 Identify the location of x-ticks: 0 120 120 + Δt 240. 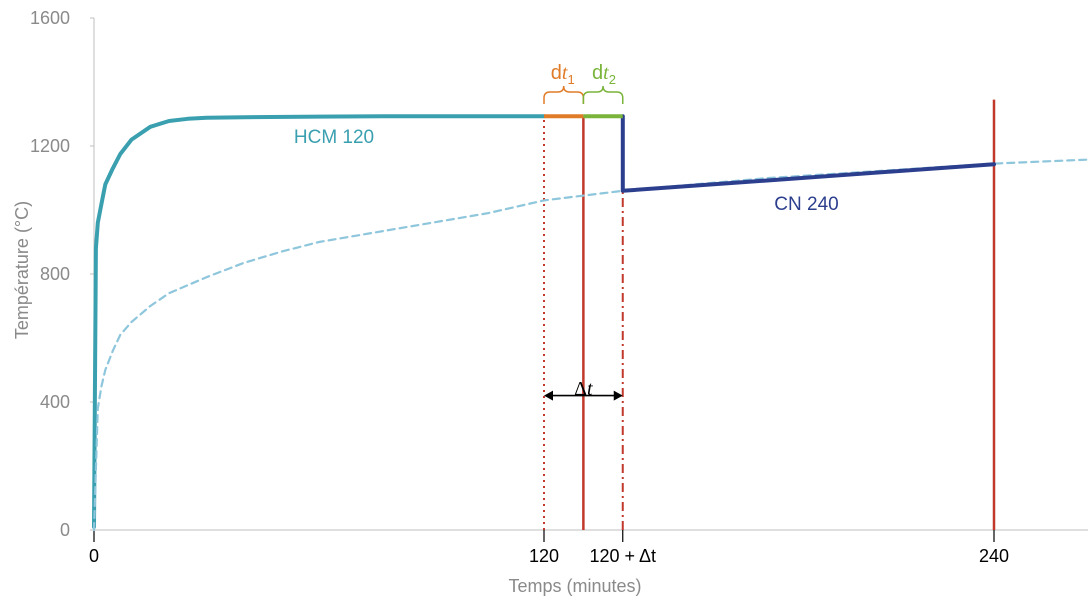
(549, 548).